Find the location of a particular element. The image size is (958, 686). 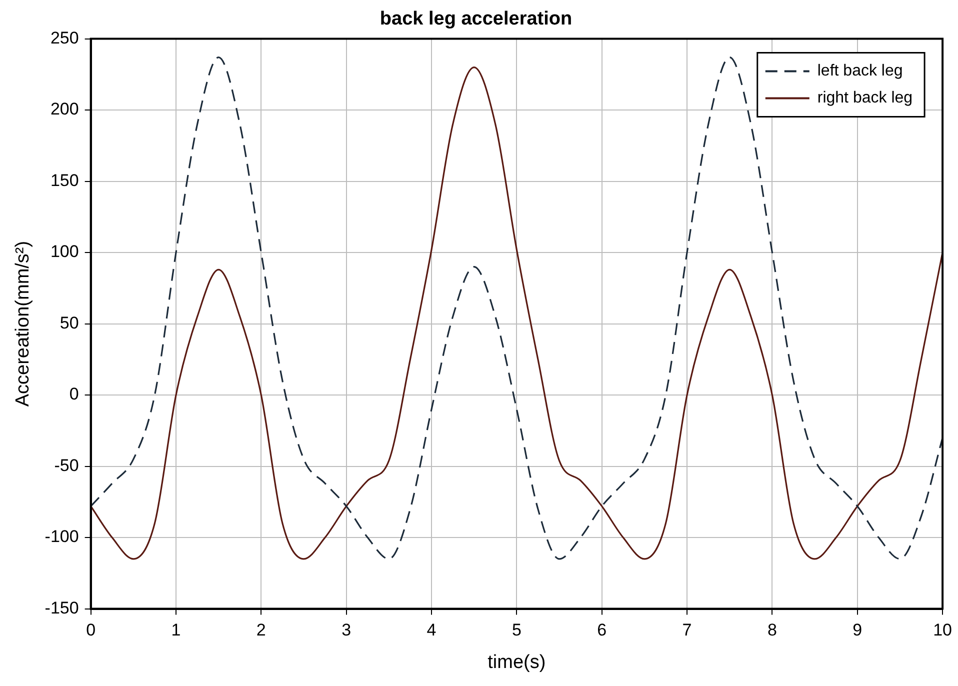

x-tick-label: 0 is located at coordinates (91, 630).